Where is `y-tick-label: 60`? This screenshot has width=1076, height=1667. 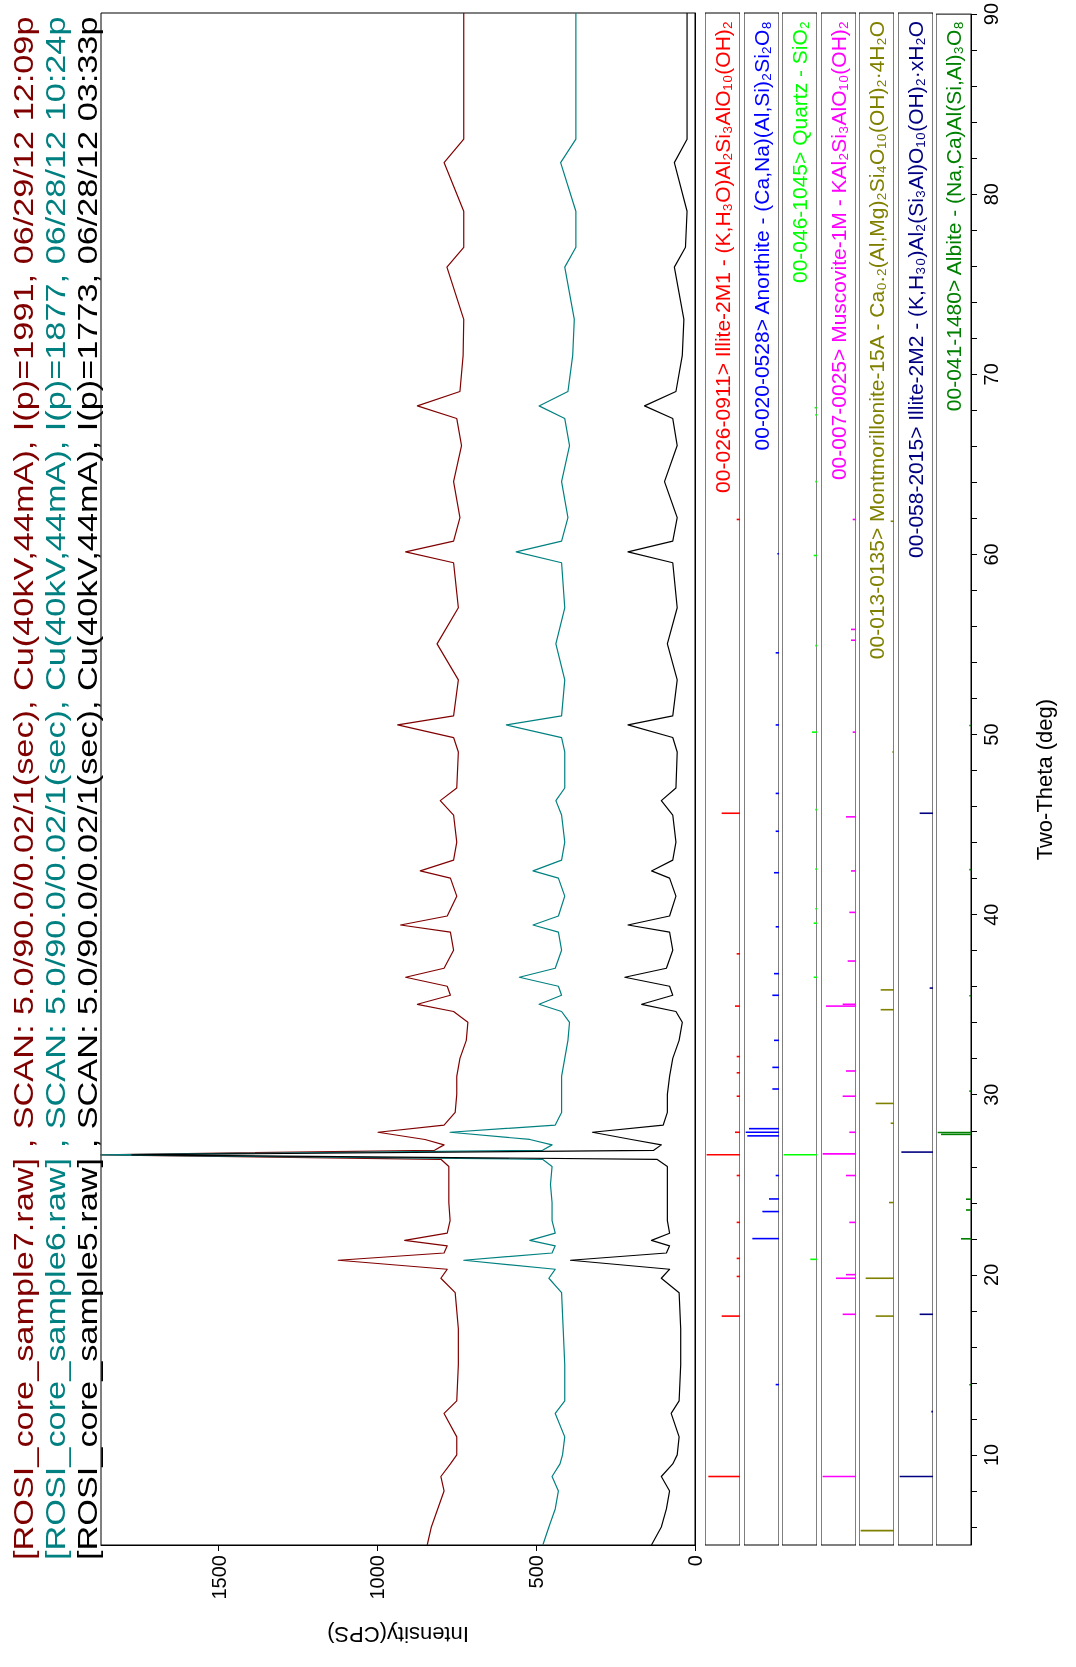 y-tick-label: 60 is located at coordinates (991, 554).